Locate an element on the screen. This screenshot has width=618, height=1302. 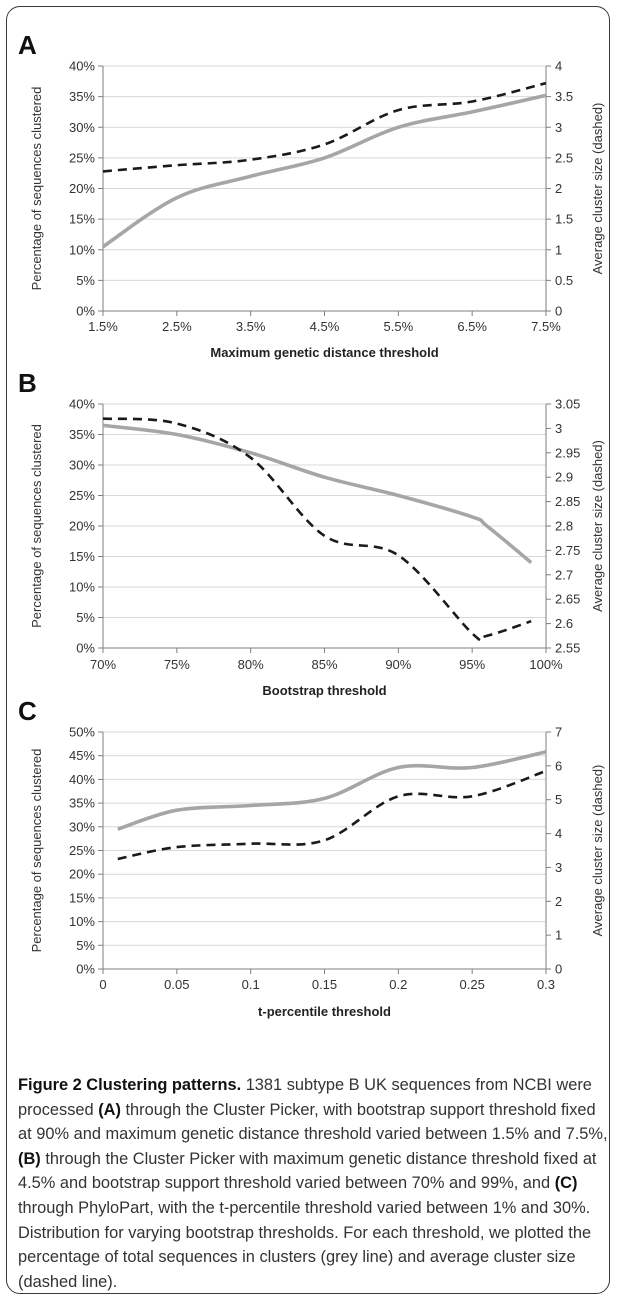
x-axis-title: Bootstrap threshold is located at coordinates (324, 690).